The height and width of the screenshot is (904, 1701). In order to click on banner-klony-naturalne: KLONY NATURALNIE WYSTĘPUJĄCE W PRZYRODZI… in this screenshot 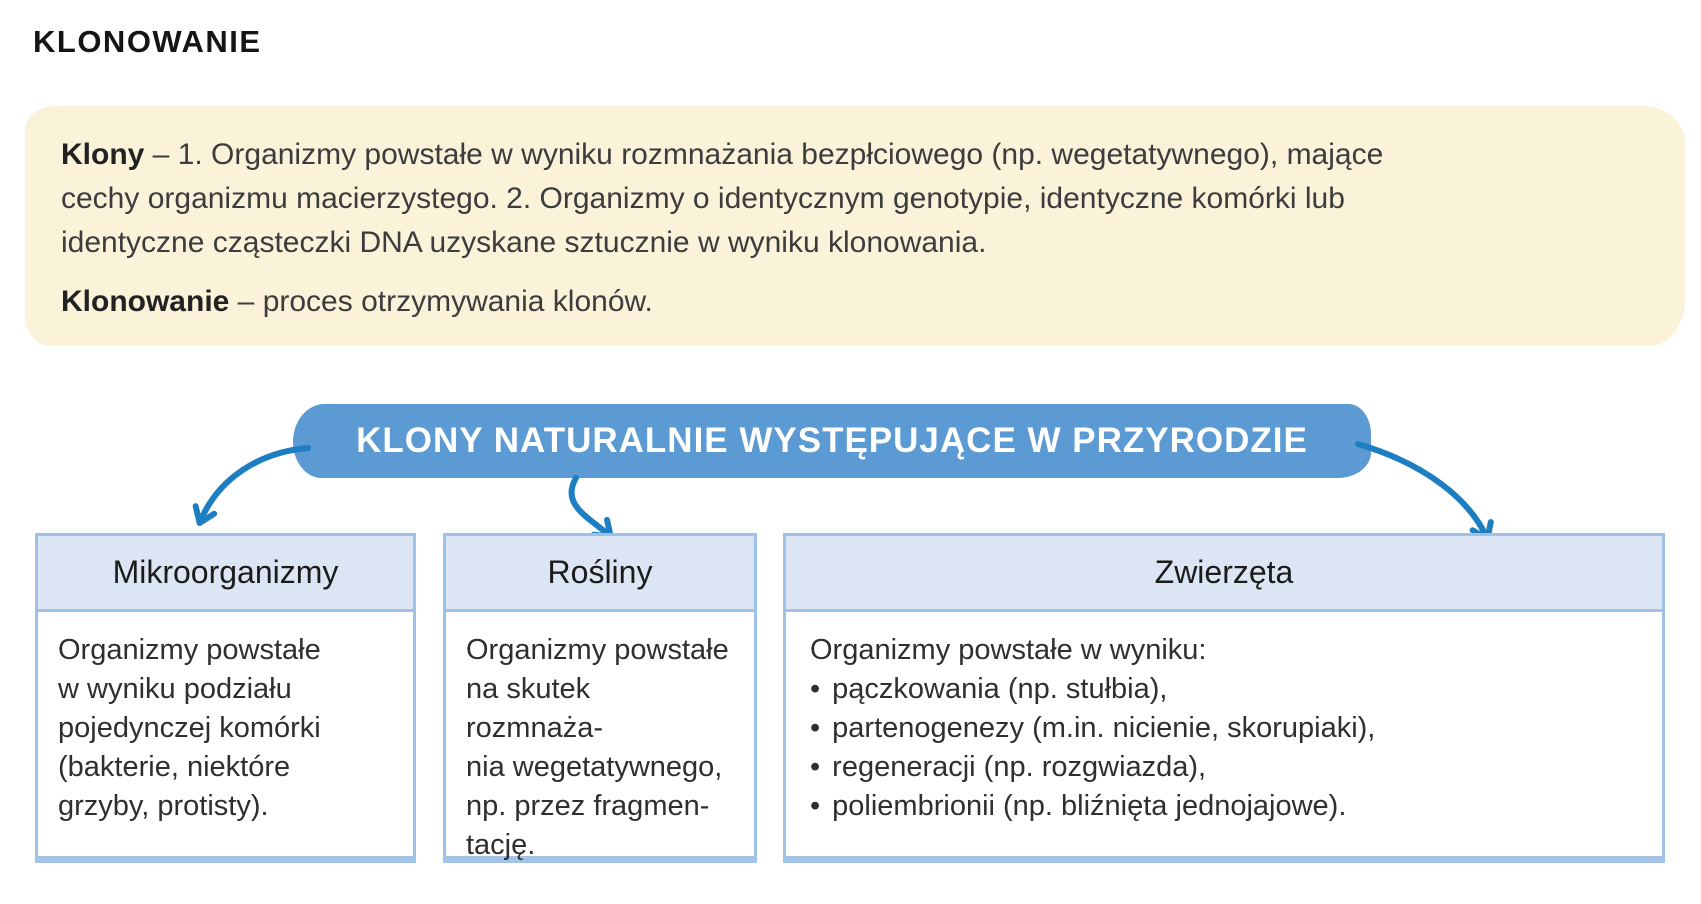, I will do `click(832, 441)`.